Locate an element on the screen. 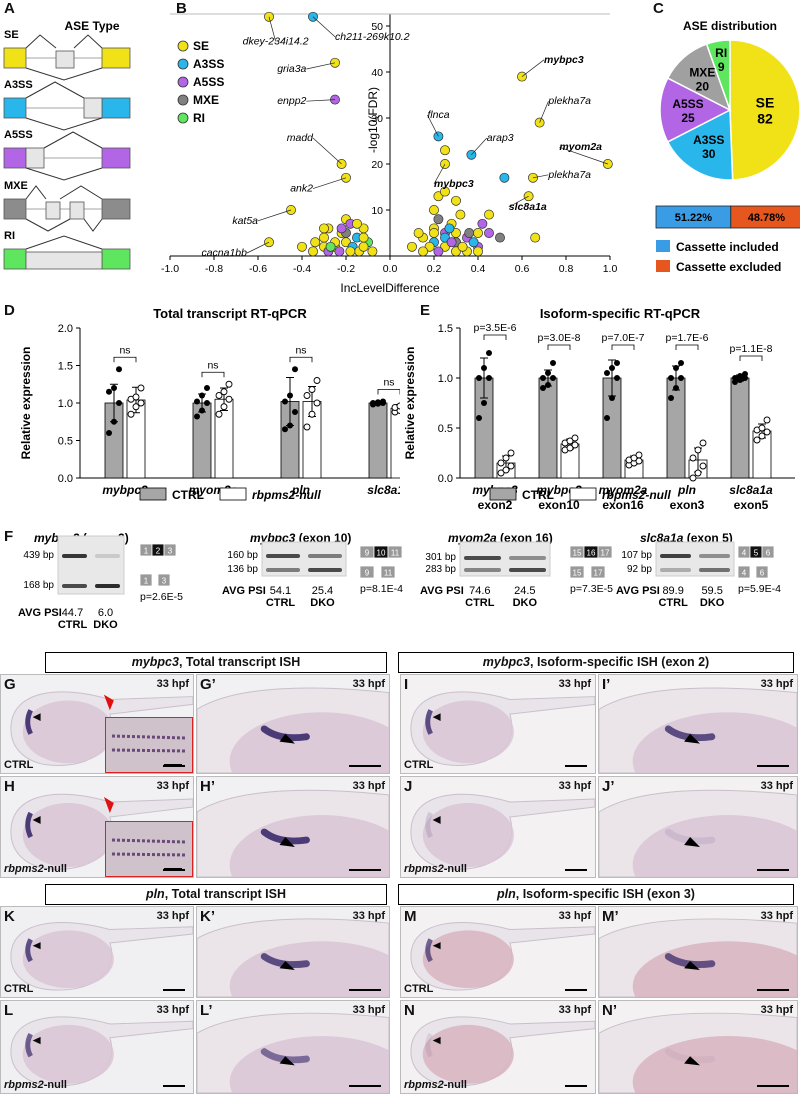 This screenshot has height=1096, width=800. genotype-label: rbpms2-null is located at coordinates (435, 1085).